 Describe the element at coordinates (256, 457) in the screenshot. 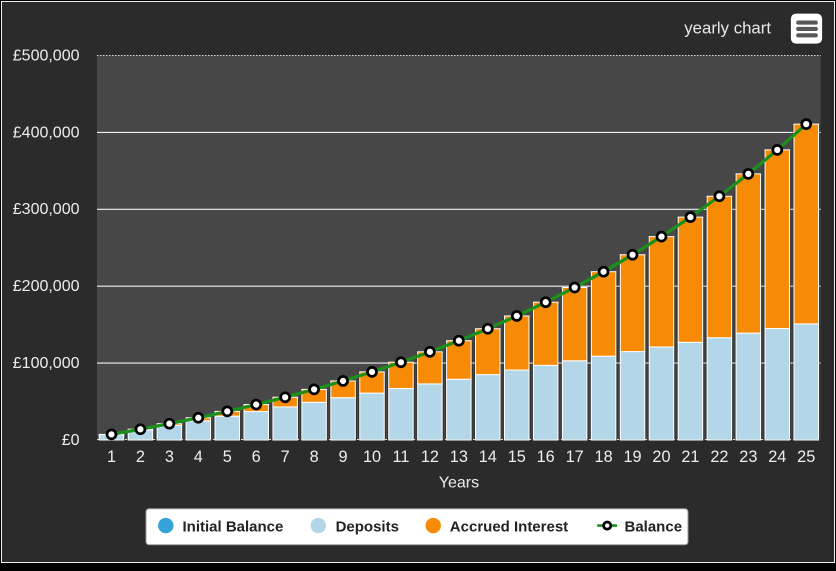

I see `svg-text: 6` at that location.